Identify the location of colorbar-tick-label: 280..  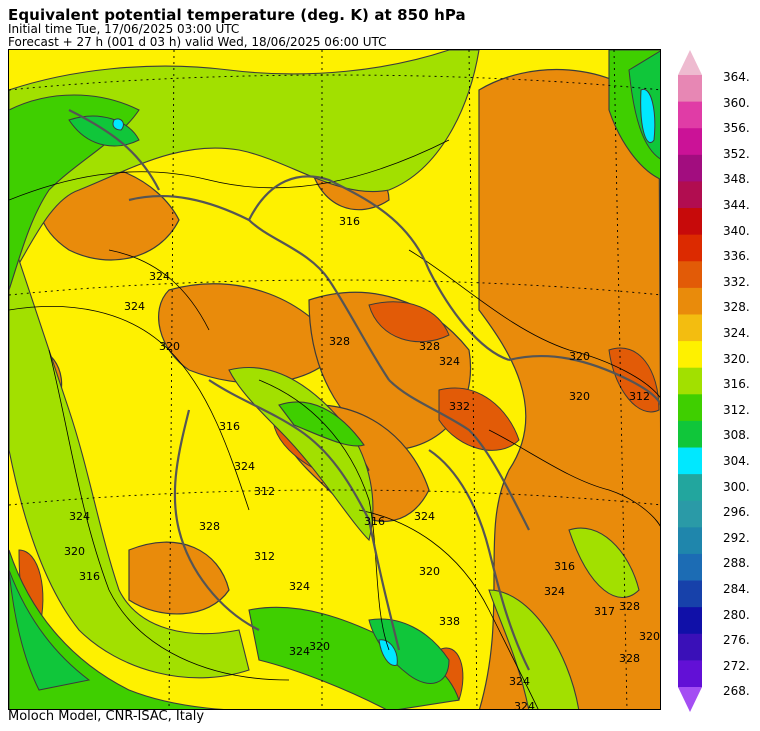
(736, 614).